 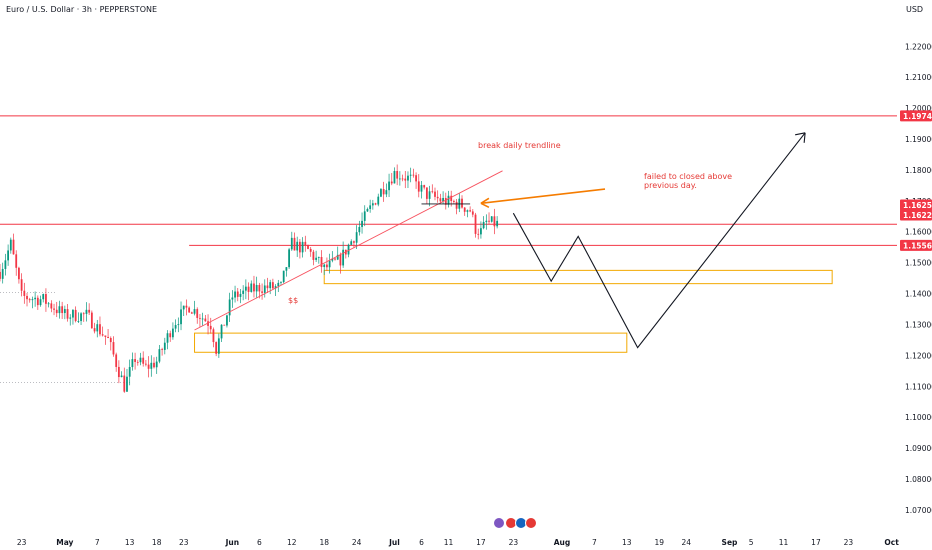 What do you see at coordinates (918, 46) in the screenshot?
I see `y-tick-label: 1.22000` at bounding box center [918, 46].